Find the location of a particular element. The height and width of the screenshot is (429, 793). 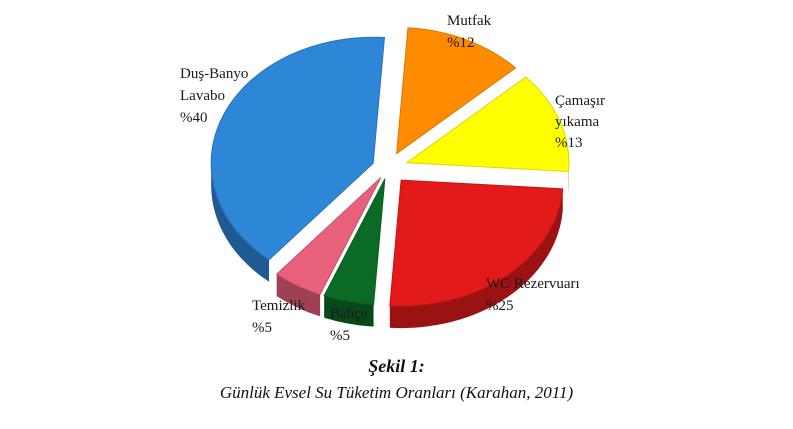

slice-side-bahce is located at coordinates (349, 311).